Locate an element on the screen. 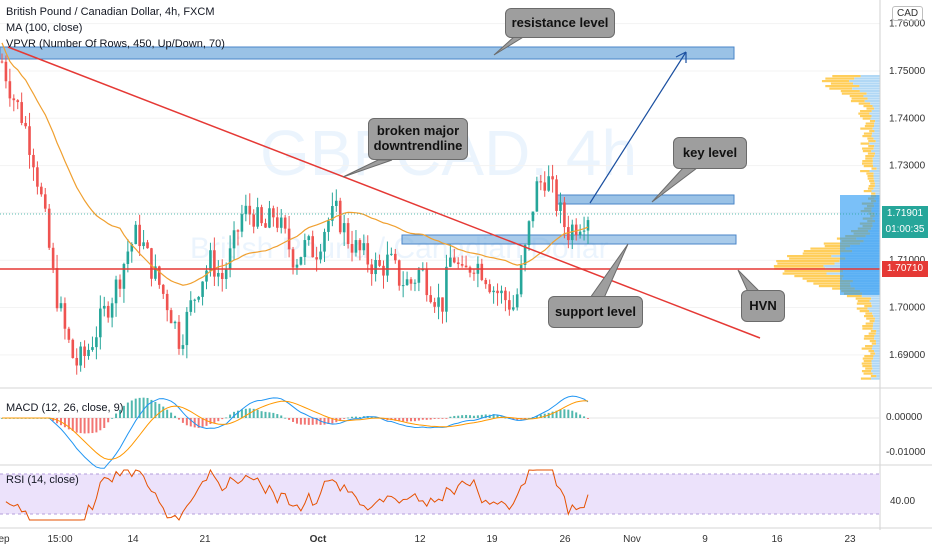  support-label: support level is located at coordinates (595, 312).